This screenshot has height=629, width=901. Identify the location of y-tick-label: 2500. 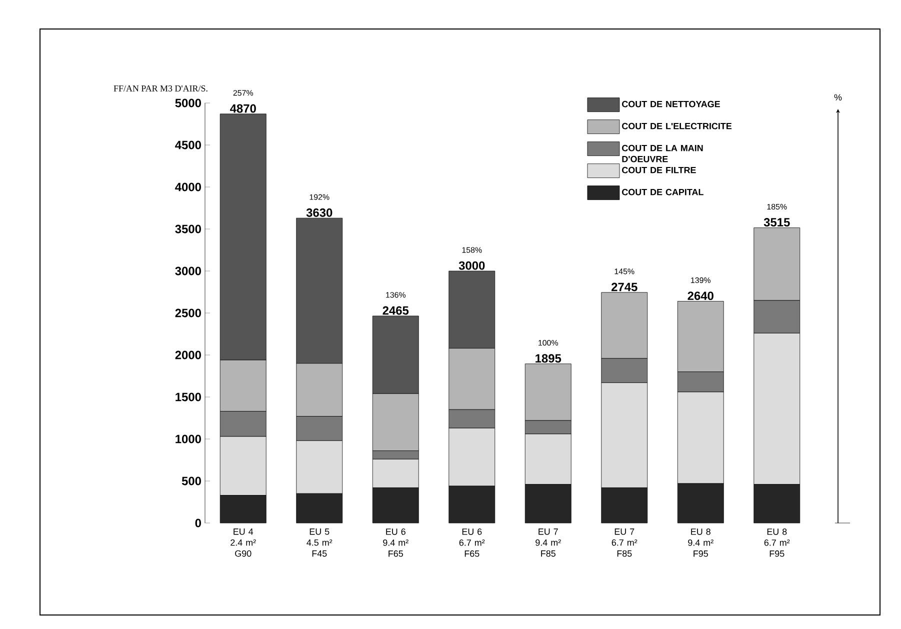
(188, 313).